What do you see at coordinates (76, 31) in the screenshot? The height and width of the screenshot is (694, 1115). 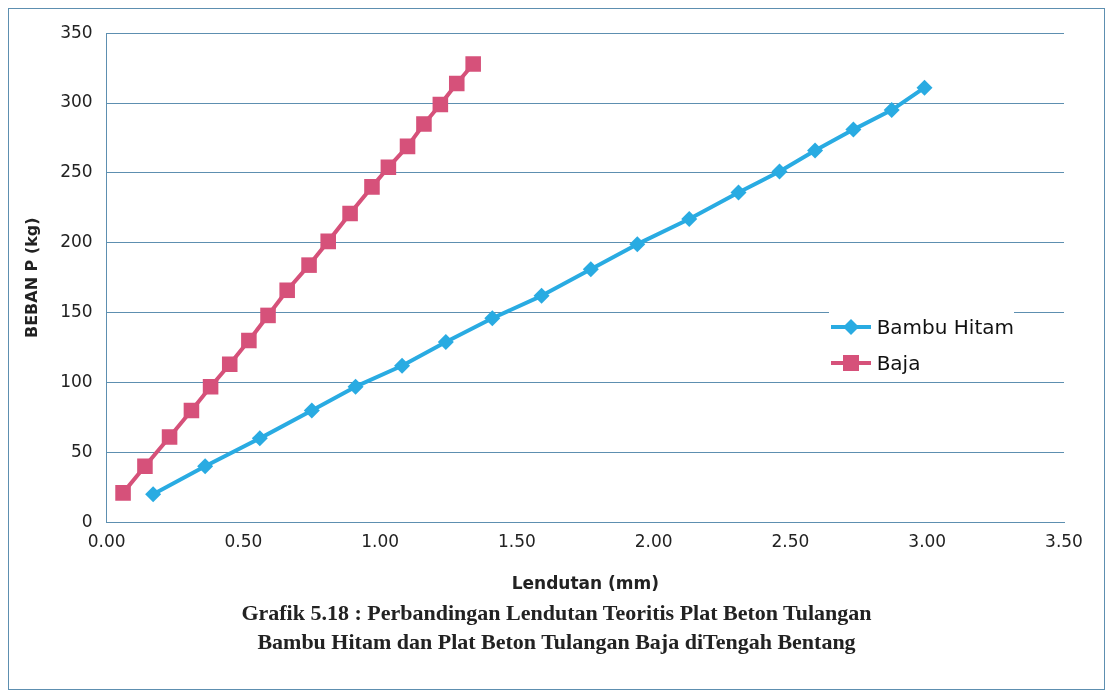 I see `y-tick-label: 350` at bounding box center [76, 31].